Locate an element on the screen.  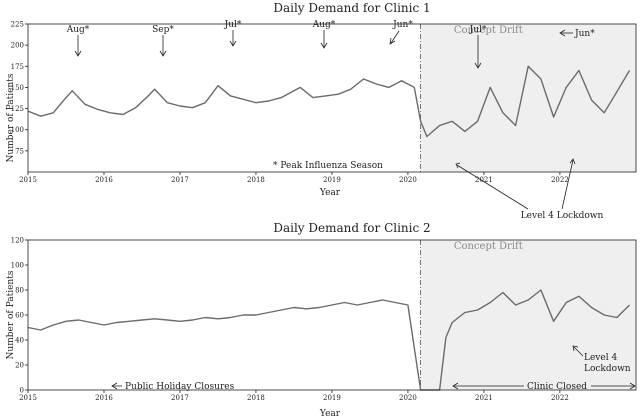
y-tick-label: 20 is located at coordinates (19, 366).